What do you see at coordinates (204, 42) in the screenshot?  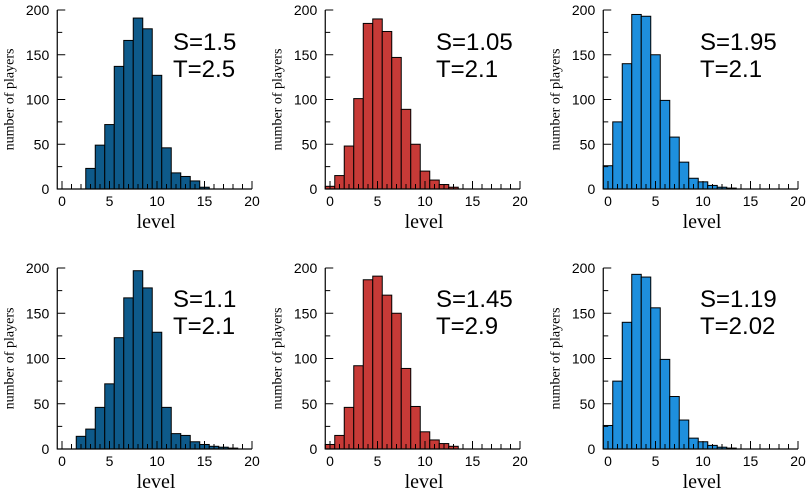 I see `parameter-annotation: S=1.5` at bounding box center [204, 42].